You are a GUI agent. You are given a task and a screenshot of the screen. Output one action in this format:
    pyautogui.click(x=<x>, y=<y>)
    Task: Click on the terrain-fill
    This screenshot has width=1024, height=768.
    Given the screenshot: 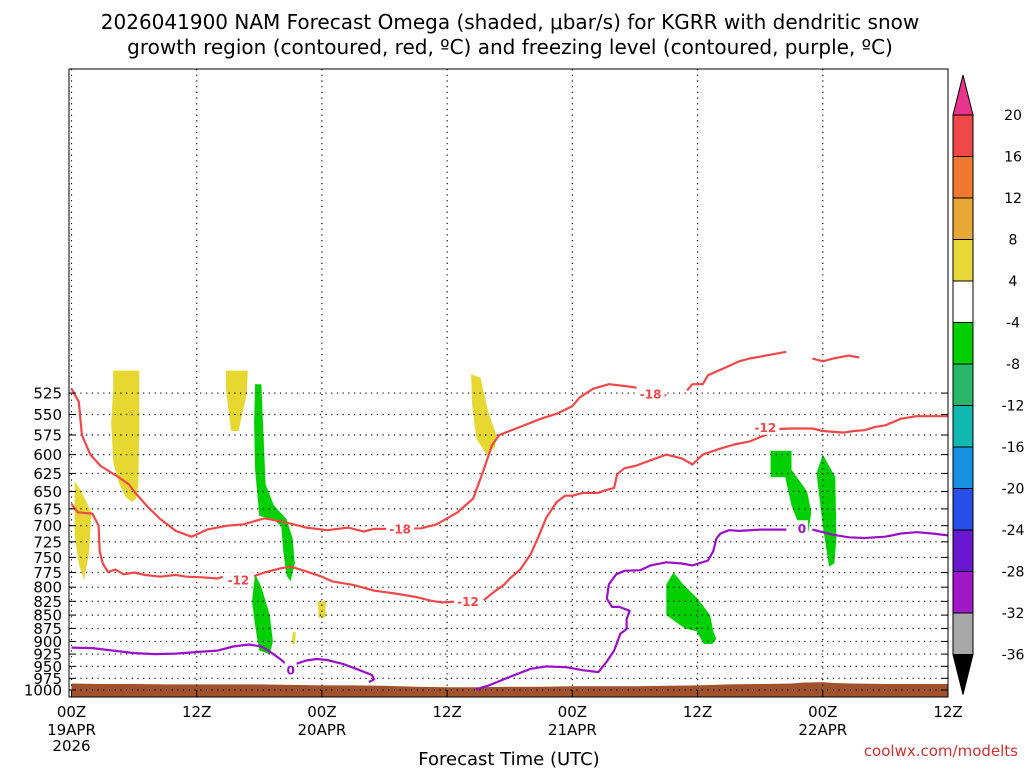 What is the action you would take?
    pyautogui.click(x=509, y=689)
    